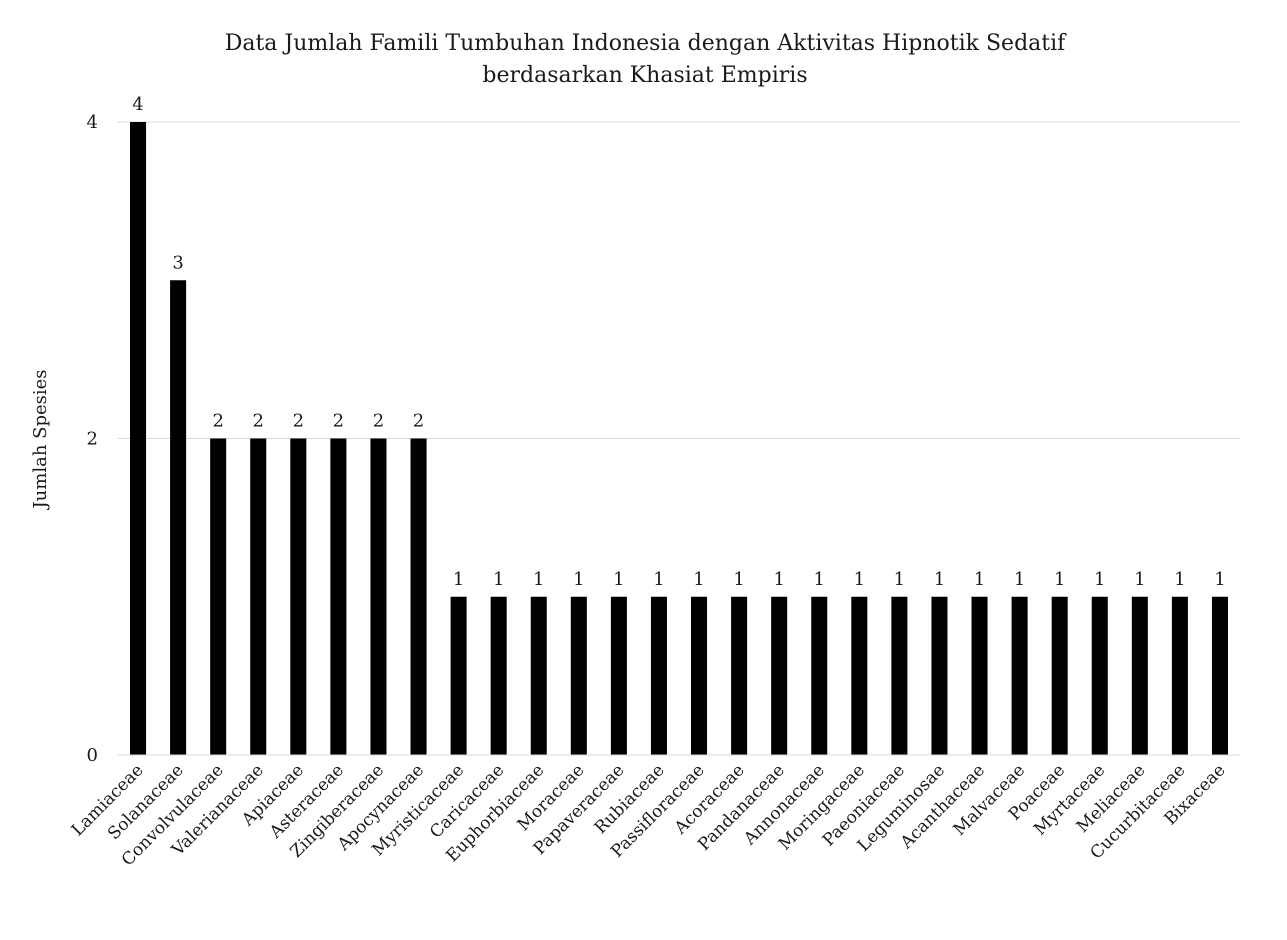 This screenshot has height=940, width=1287. Describe the element at coordinates (92, 122) in the screenshot. I see `y-tick-label: 4` at that location.